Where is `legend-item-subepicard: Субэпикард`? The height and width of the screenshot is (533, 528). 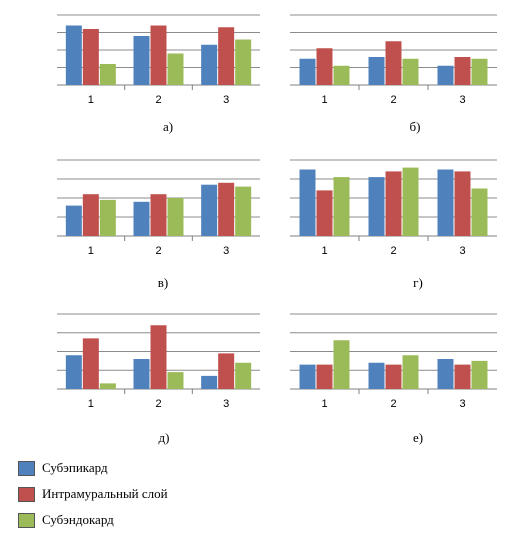
legend-item-subepicard: Субэпикард is located at coordinates (93, 468).